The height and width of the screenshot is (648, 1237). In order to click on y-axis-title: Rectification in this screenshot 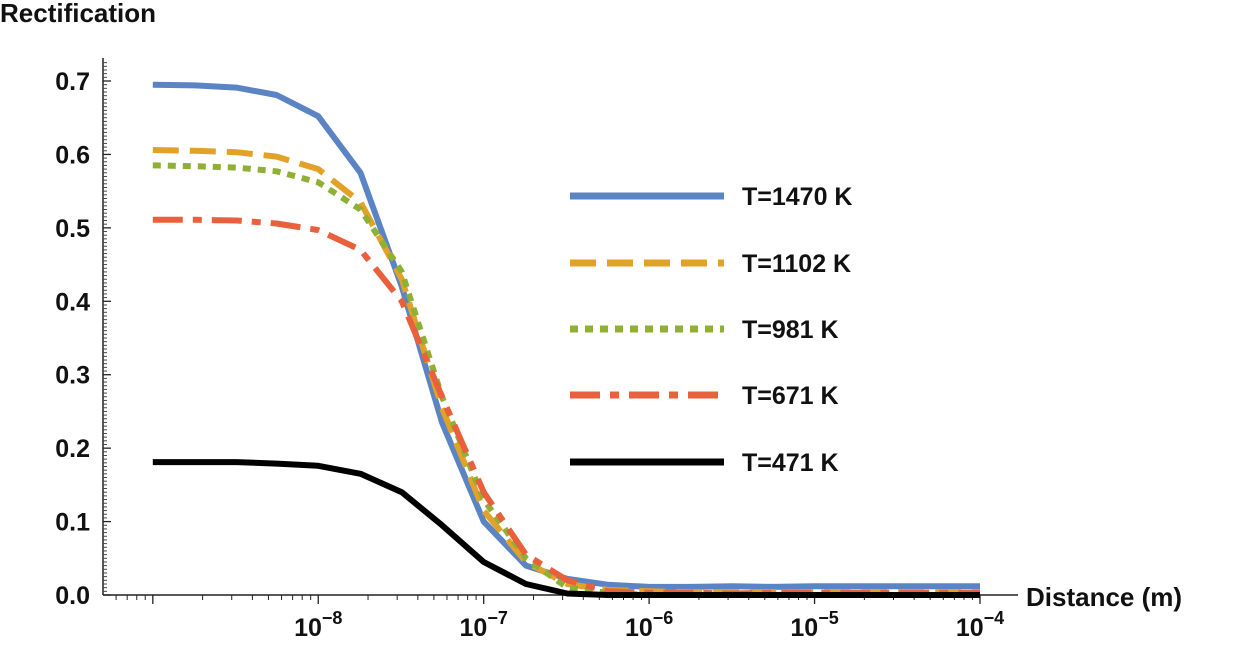, I will do `click(78, 14)`.